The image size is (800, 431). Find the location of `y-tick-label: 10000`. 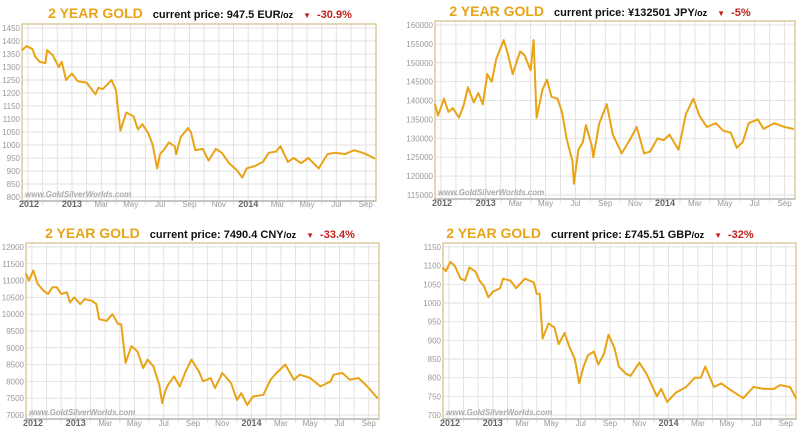

y-tick-label: 10000 is located at coordinates (13, 314).